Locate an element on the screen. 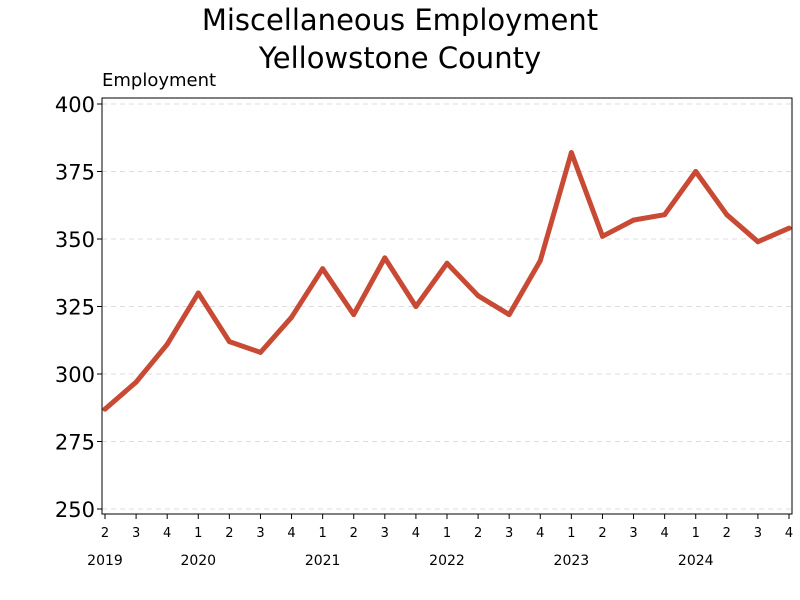 Image resolution: width=800 pixels, height=600 pixels. x-axis-ticks: 2 3 4 1 2 3 4 1 2 3 4 1 2 3 4 1 2 3 4 1 2 3 4 is located at coordinates (447, 527).